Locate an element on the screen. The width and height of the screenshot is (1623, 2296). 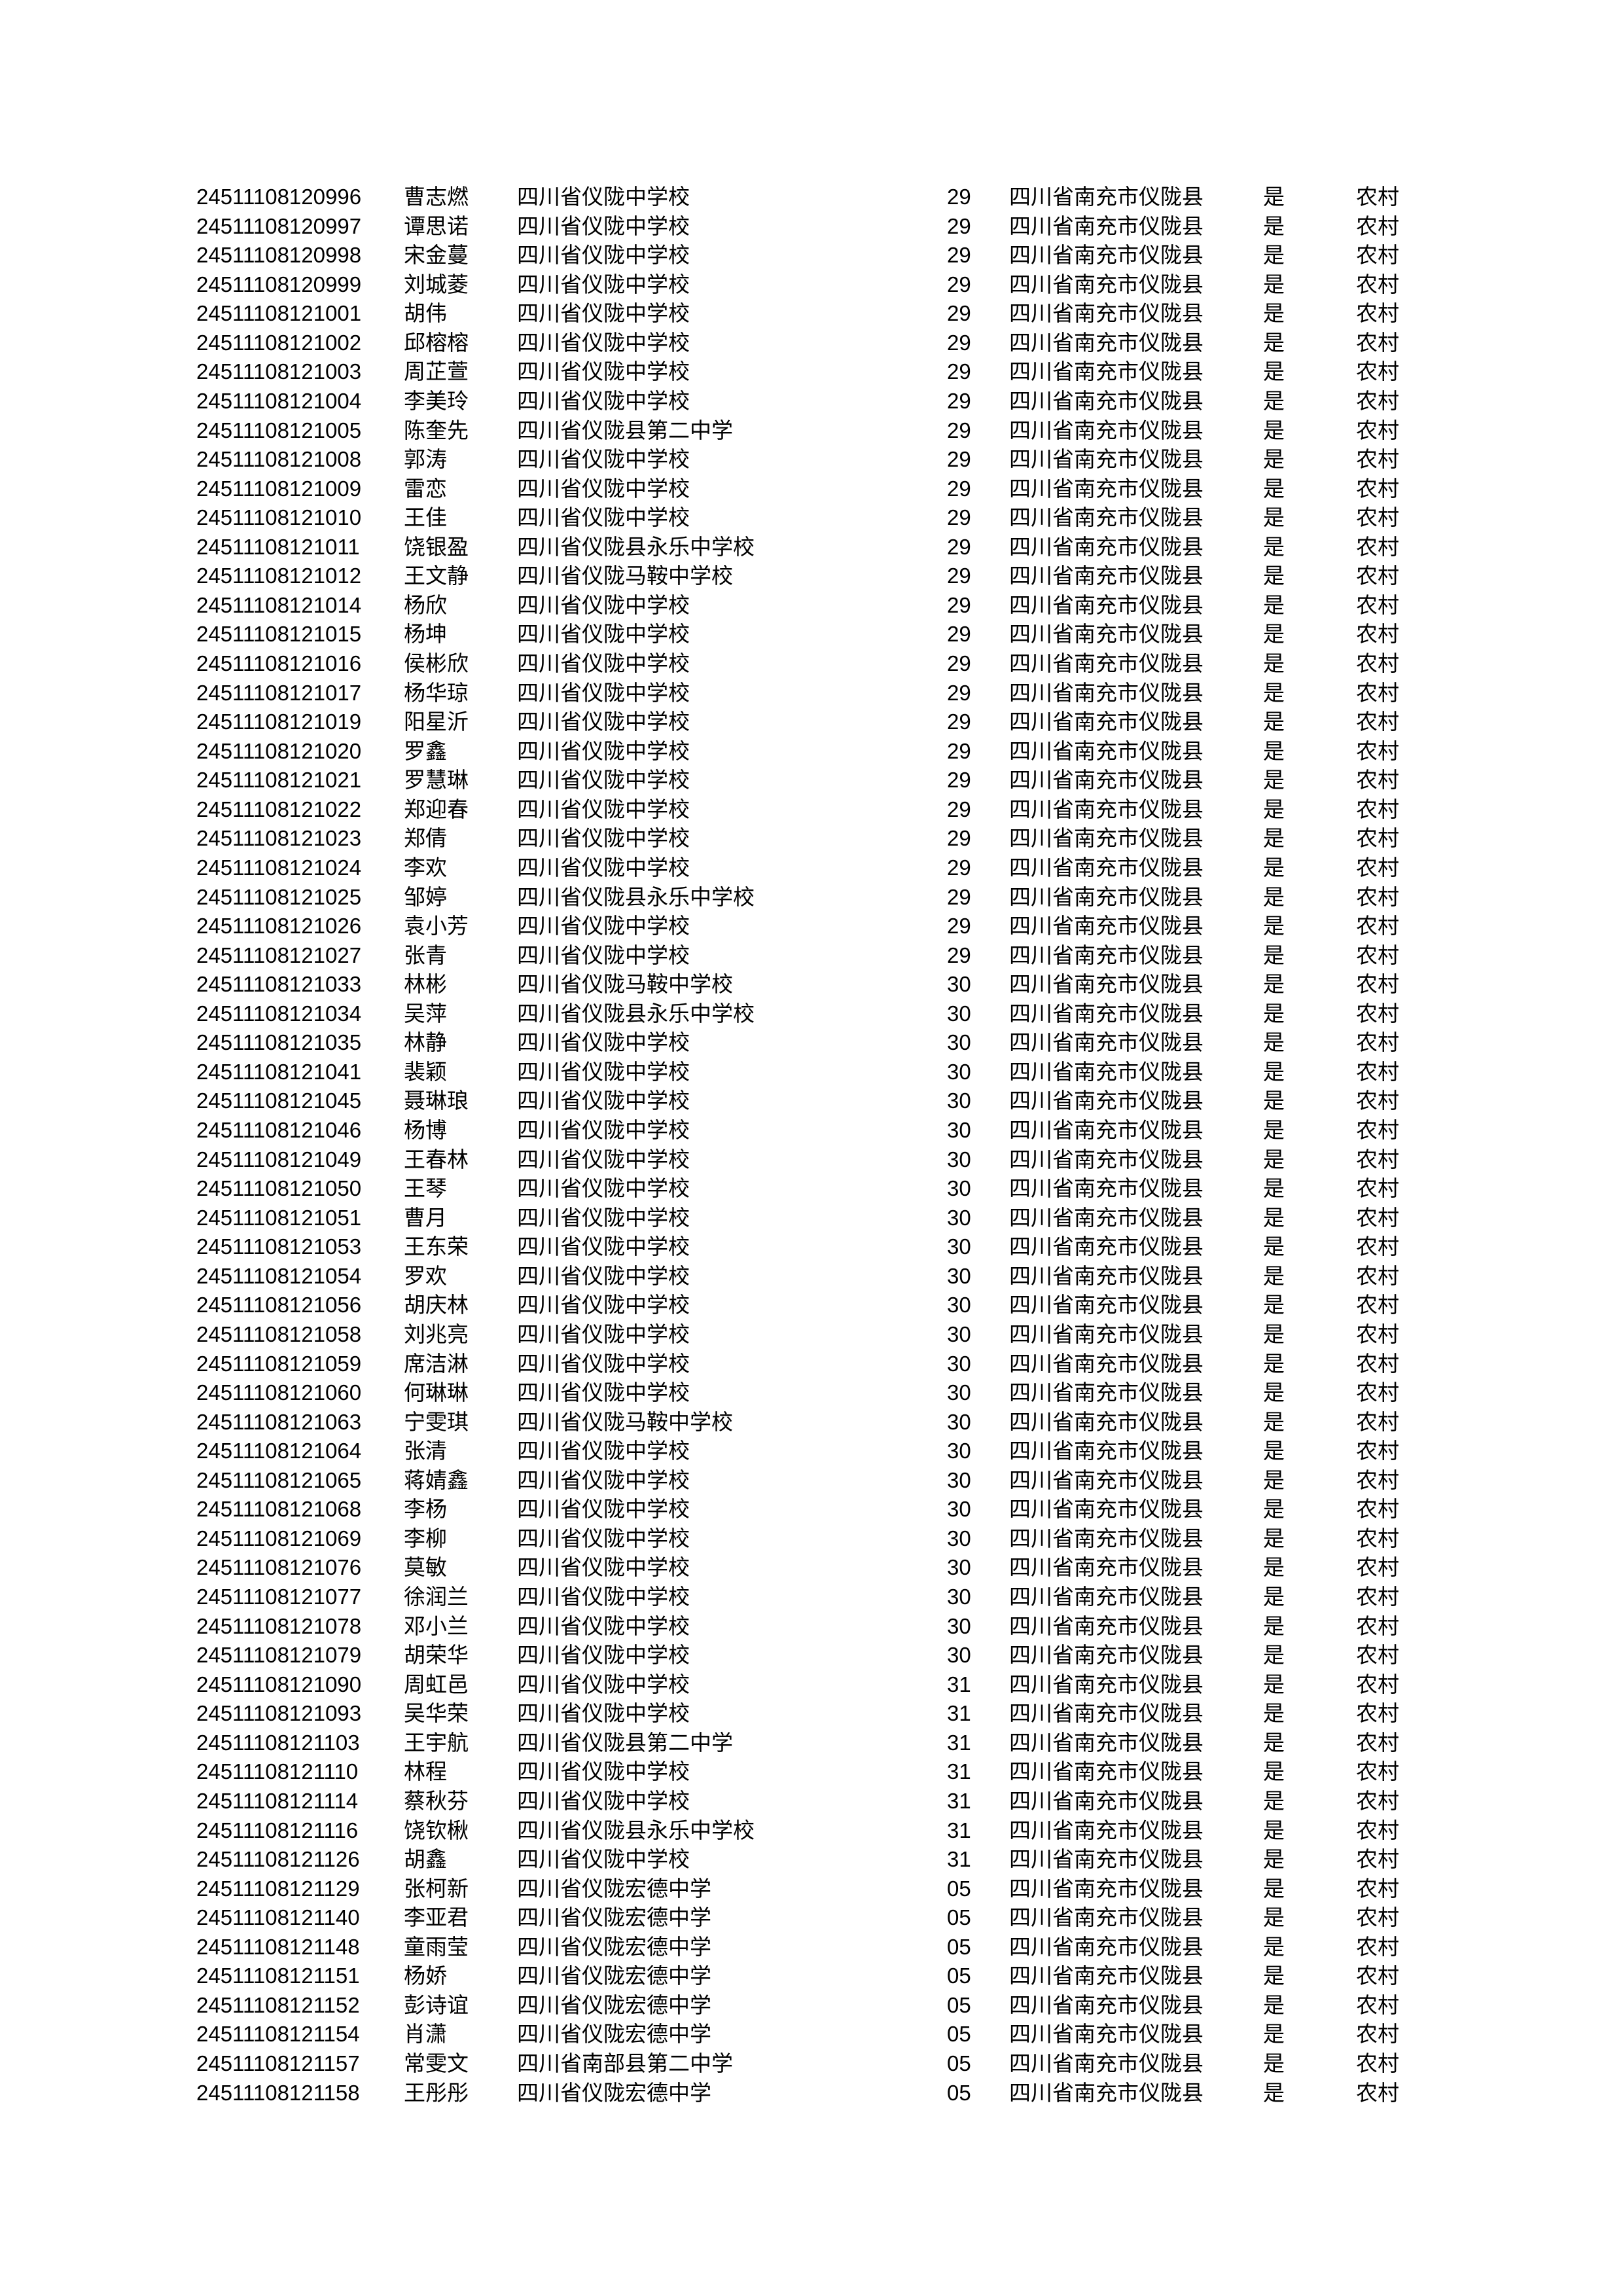
name-cell: 彭诗谊 is located at coordinates (436, 2004).